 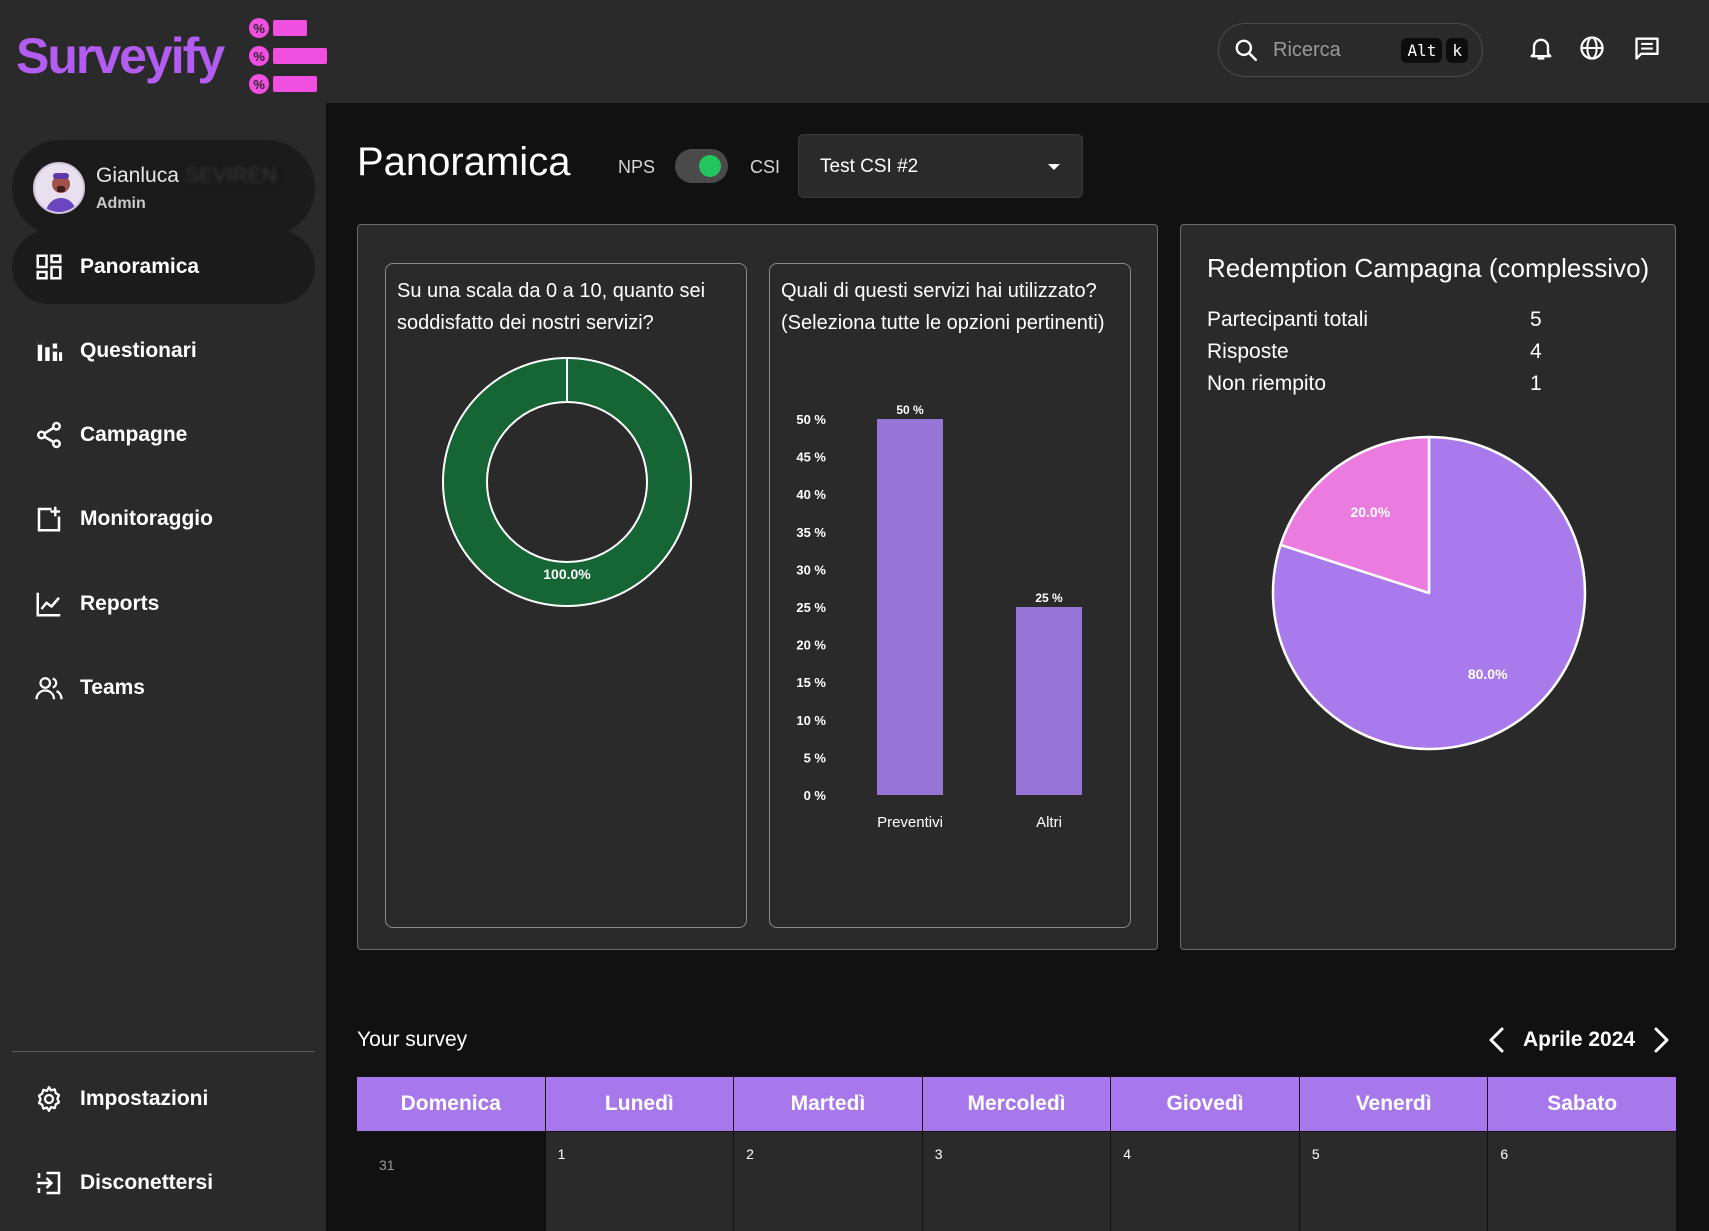 I want to click on calendar-day-cell: 4, so click(x=1205, y=1181).